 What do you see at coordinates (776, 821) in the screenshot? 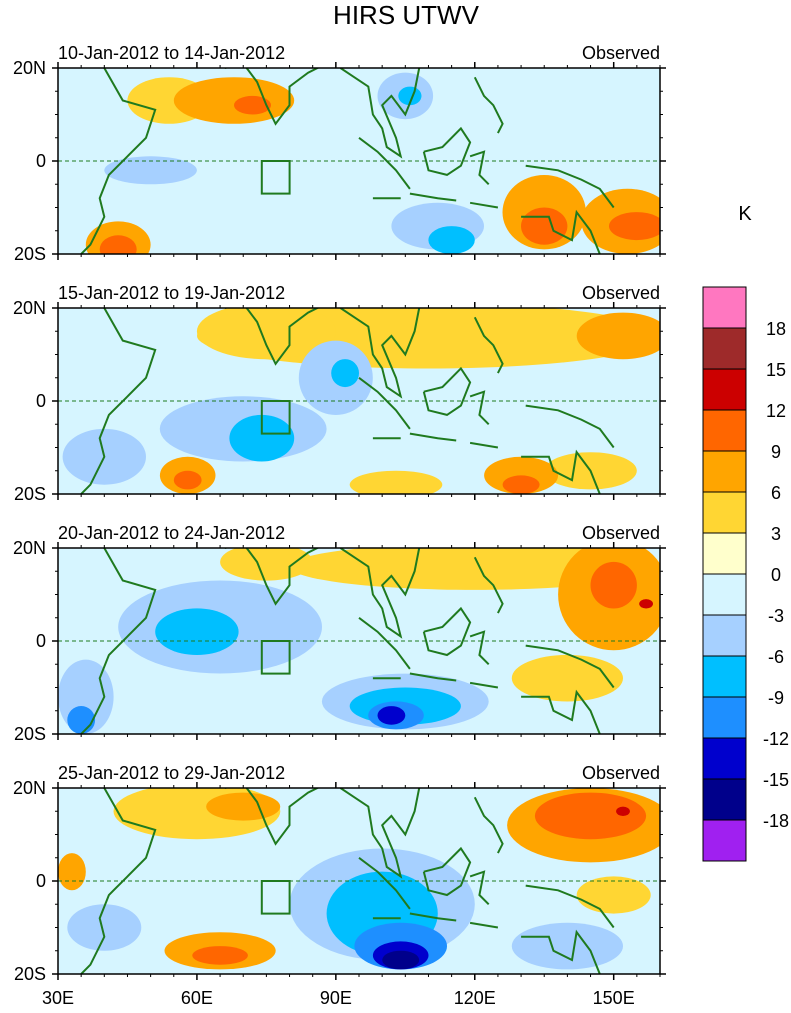
I see `colorbar-label: -18` at bounding box center [776, 821].